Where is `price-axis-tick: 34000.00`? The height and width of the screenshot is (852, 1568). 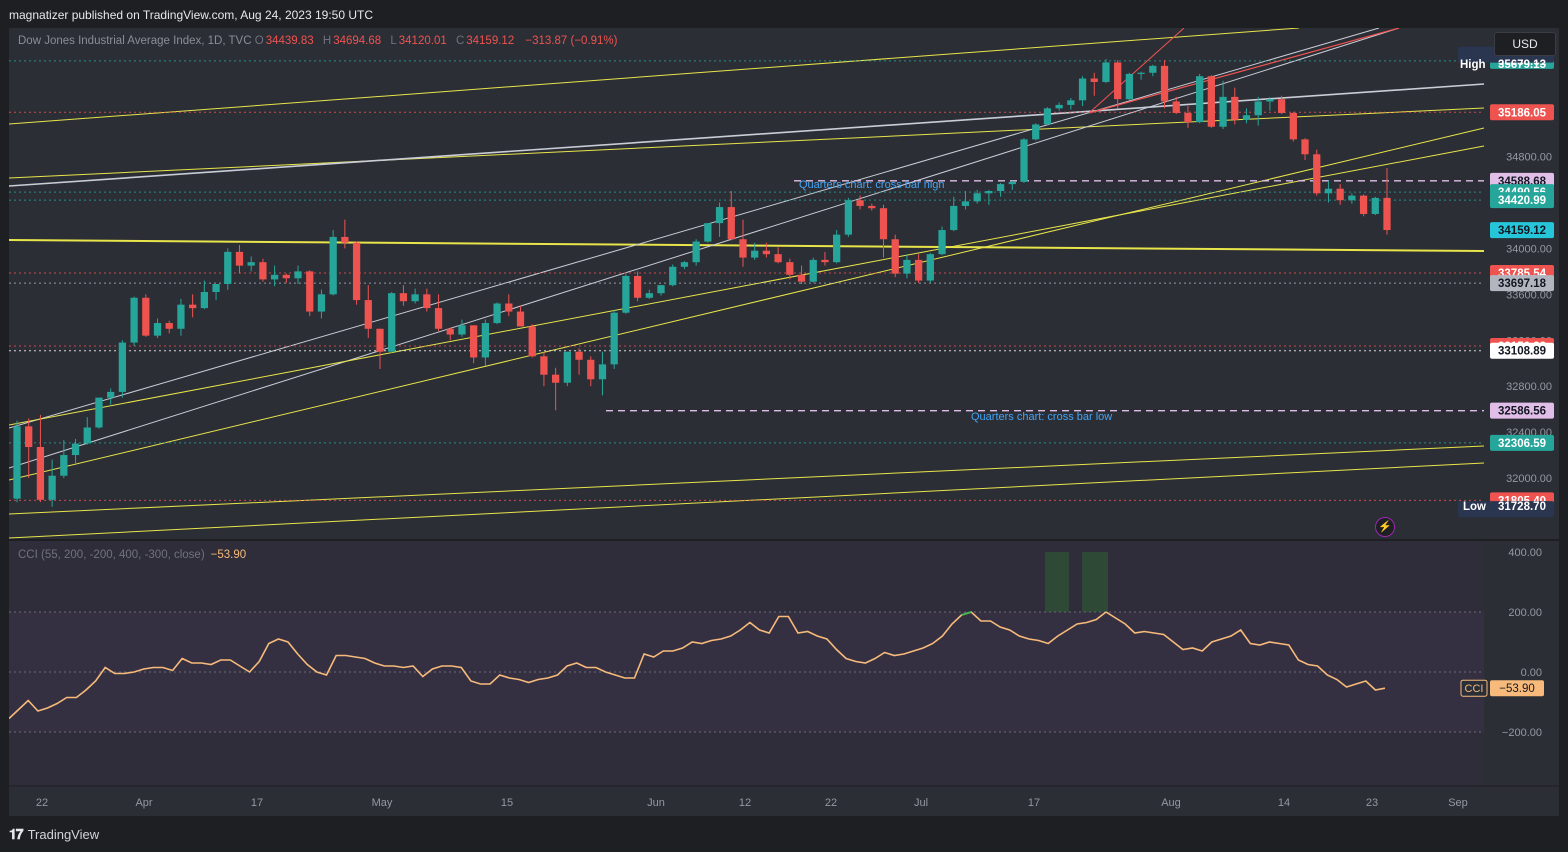
price-axis-tick: 34000.00 is located at coordinates (1529, 249).